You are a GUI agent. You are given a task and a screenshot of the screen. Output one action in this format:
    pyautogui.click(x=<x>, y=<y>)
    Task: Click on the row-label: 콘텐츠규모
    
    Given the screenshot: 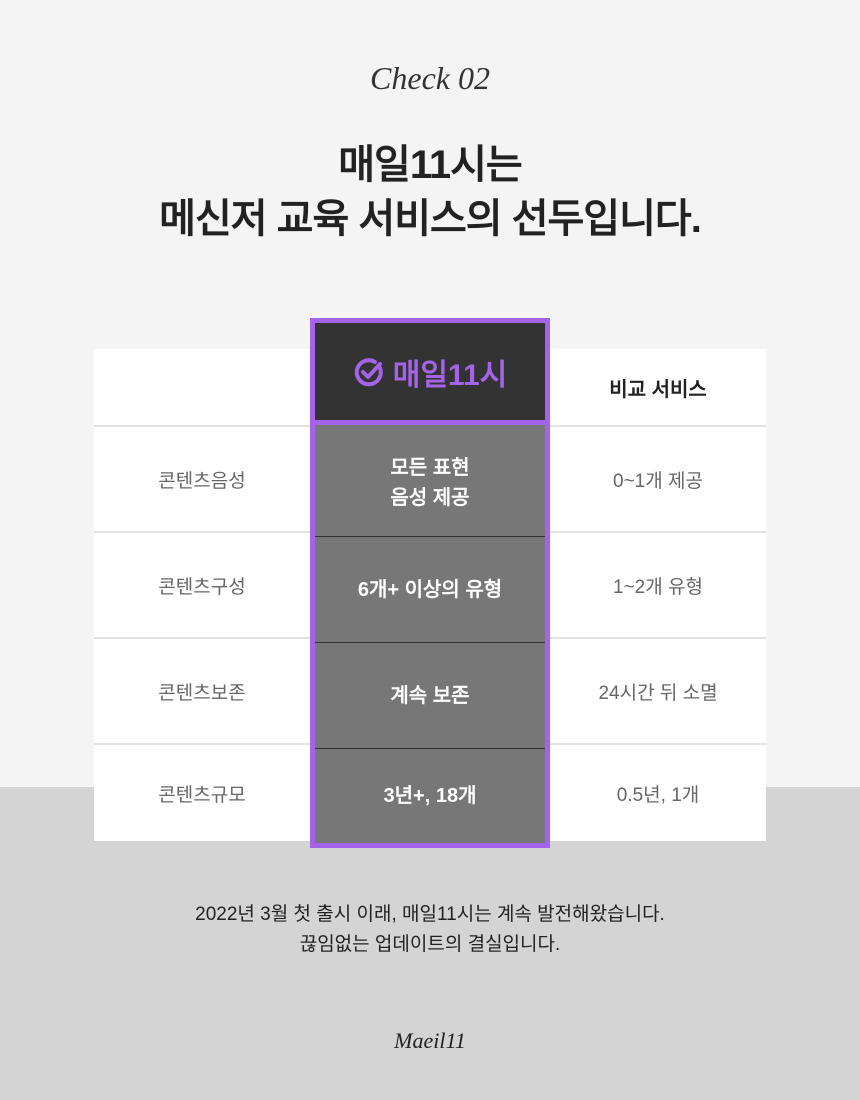 What is the action you would take?
    pyautogui.click(x=202, y=795)
    